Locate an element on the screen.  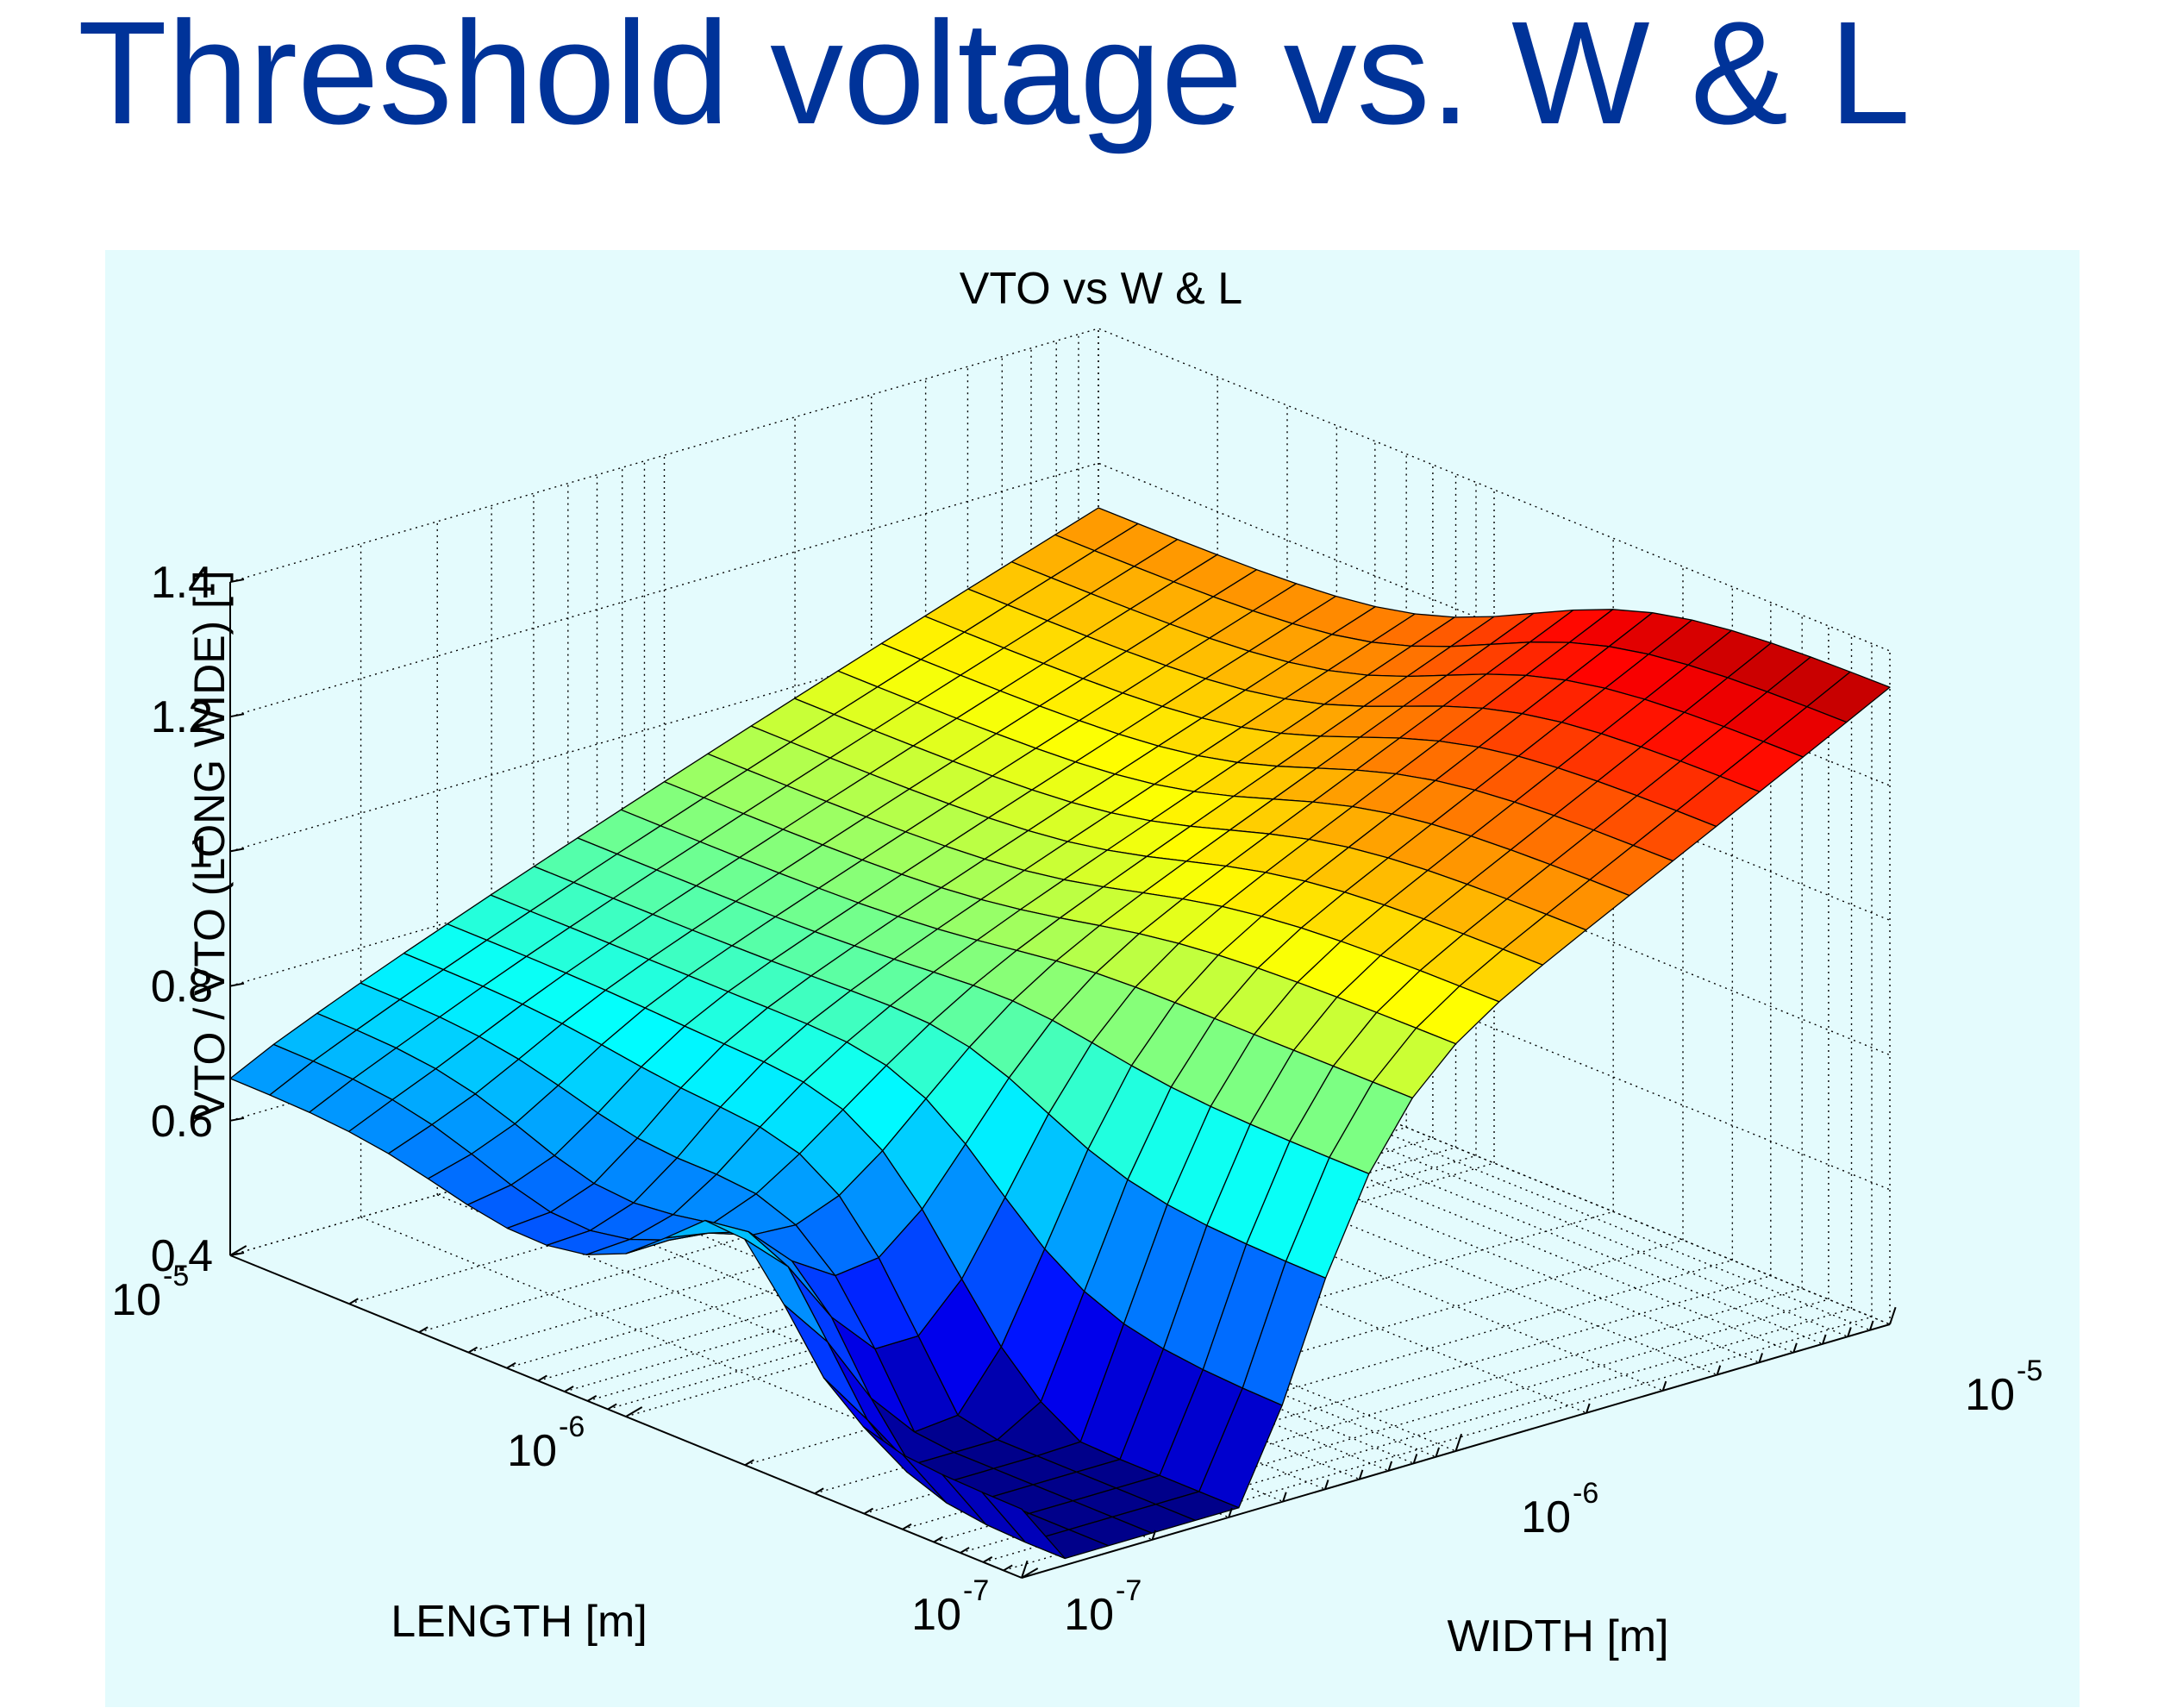
z-tick-label: 1 is located at coordinates (200, 852).